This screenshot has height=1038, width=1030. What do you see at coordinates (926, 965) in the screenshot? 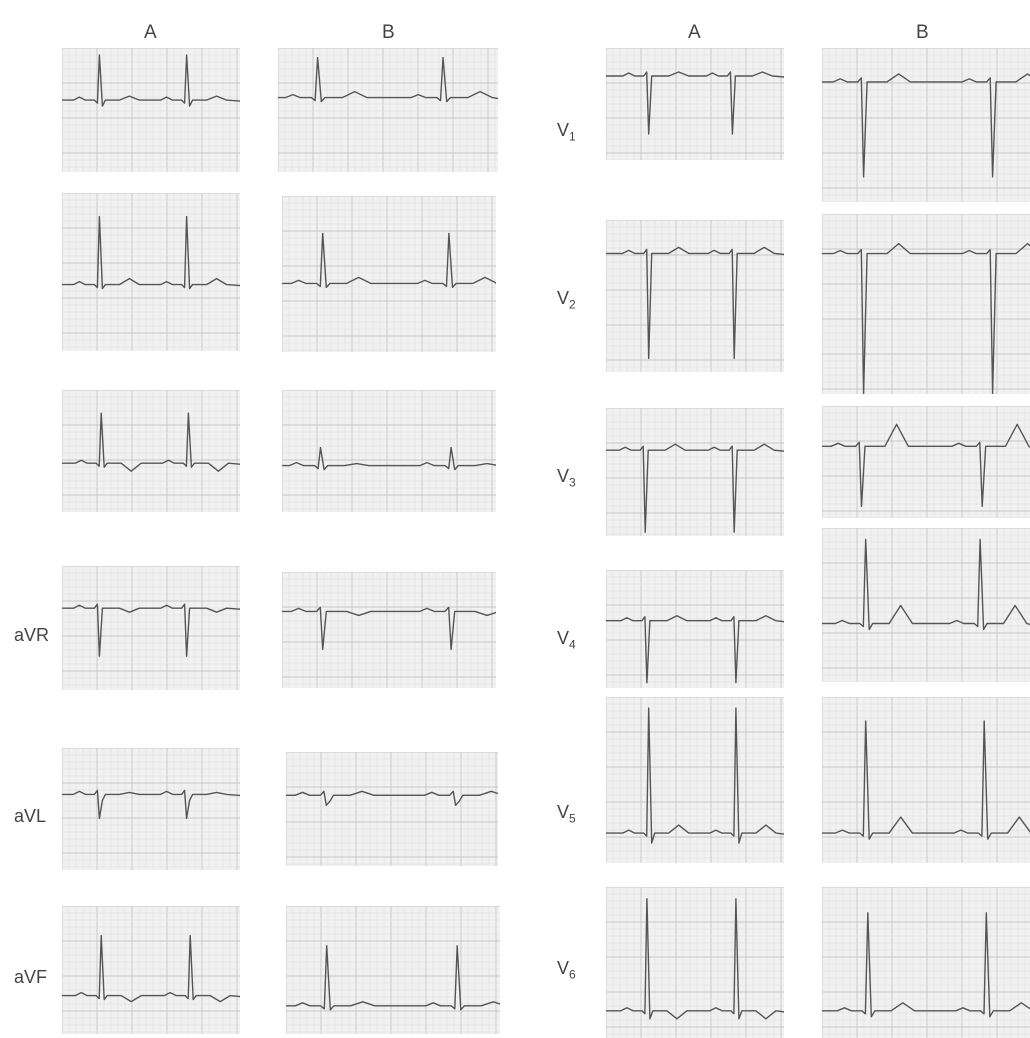
I see `lead-v6-b-trace` at bounding box center [926, 965].